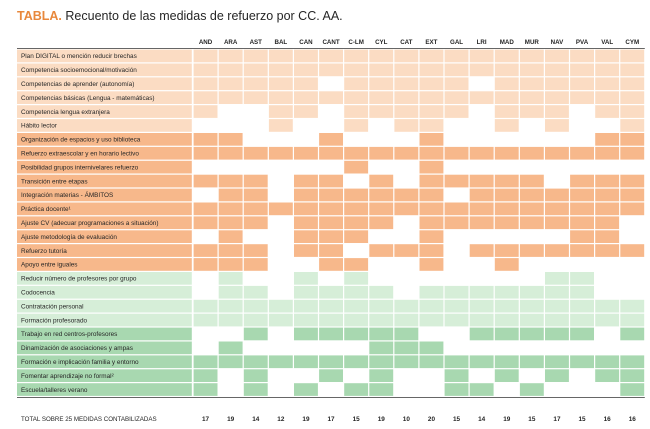 The image size is (650, 429). What do you see at coordinates (330, 42) in the screenshot?
I see `column-header-cant: CANT` at bounding box center [330, 42].